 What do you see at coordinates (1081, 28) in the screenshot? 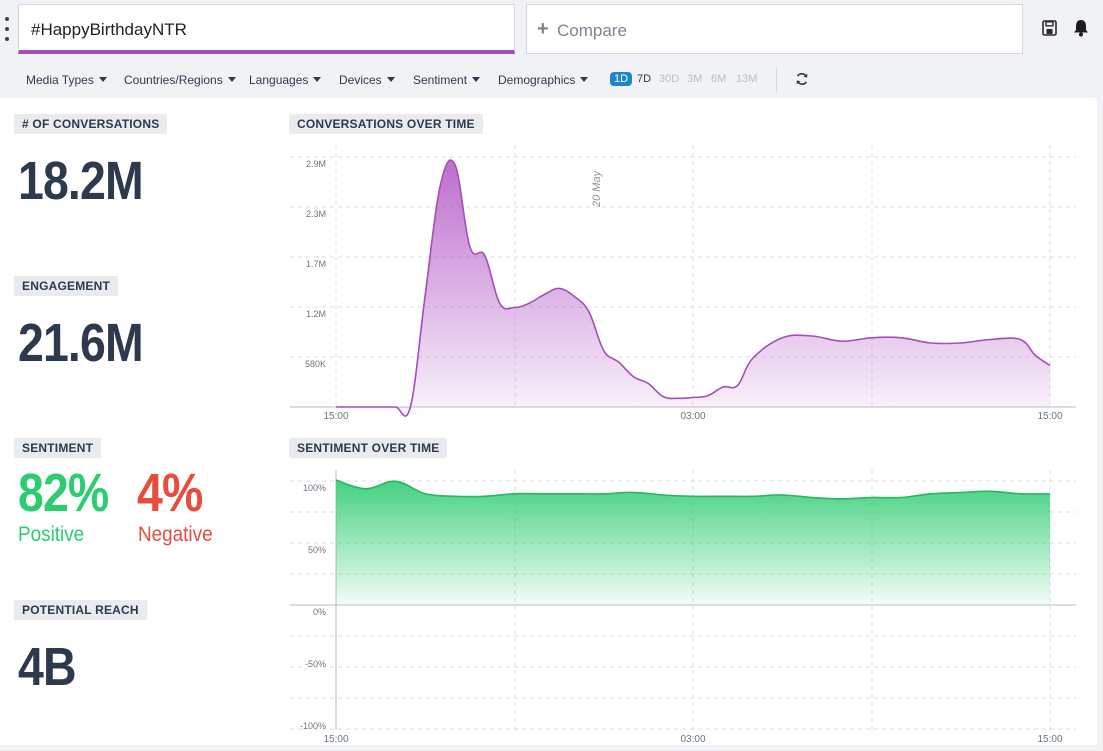
I see `bell-icon` at bounding box center [1081, 28].